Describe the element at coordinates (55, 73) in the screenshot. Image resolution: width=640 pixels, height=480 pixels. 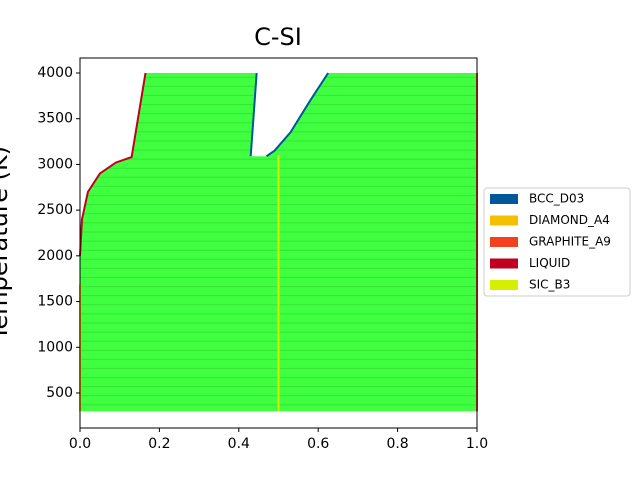
I see `y-tick-label: 4000` at that location.